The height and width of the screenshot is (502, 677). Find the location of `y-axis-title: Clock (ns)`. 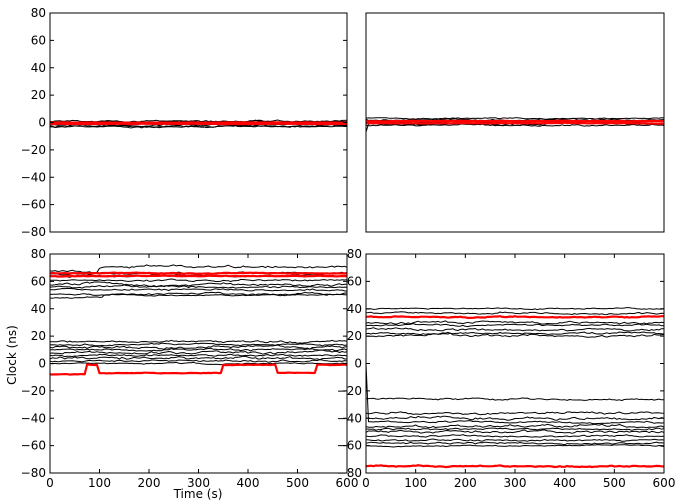

y-axis-title: Clock (ns) is located at coordinates (12, 355).